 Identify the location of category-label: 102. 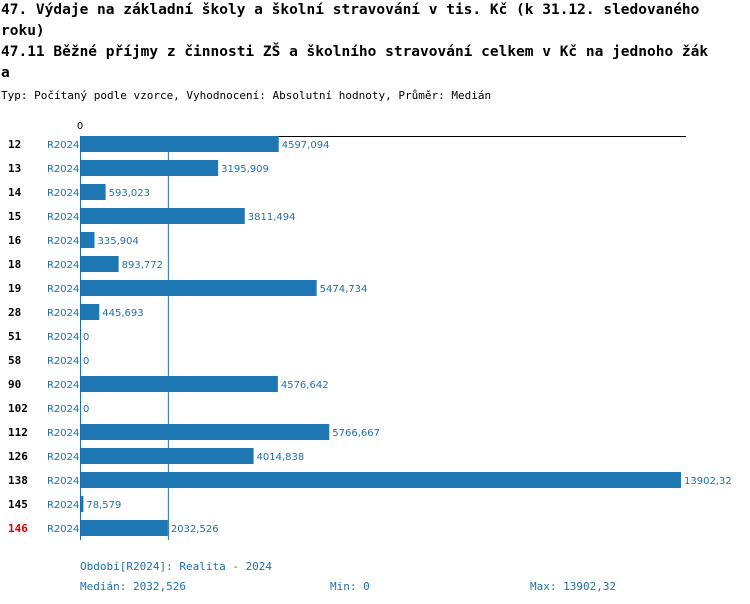
(18, 408).